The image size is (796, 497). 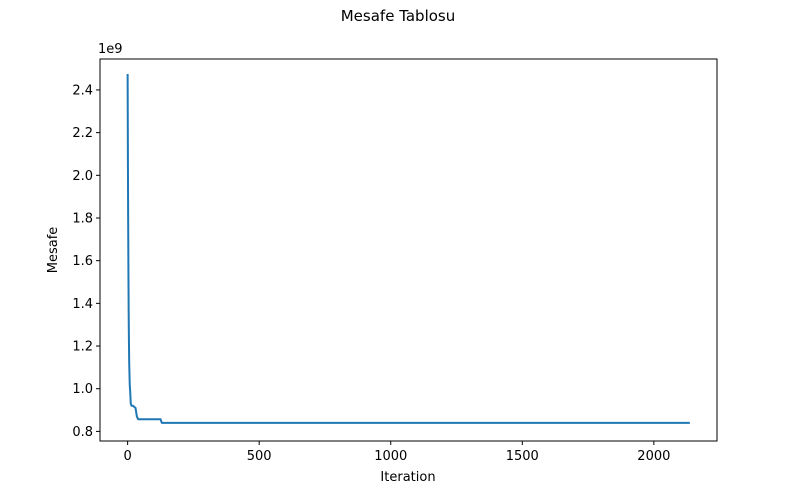 What do you see at coordinates (127, 456) in the screenshot?
I see `x-tick-label: 0` at bounding box center [127, 456].